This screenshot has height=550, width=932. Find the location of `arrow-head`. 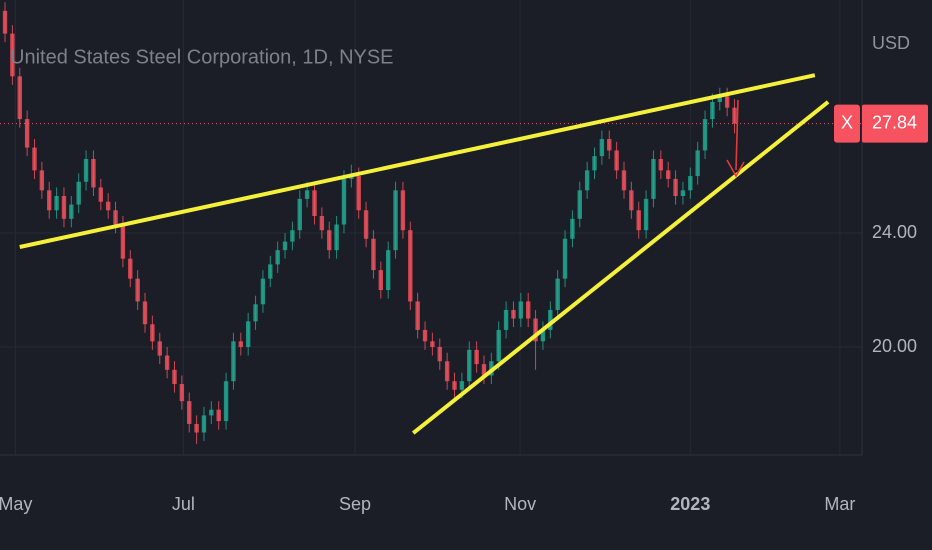

arrow-head is located at coordinates (735, 168).